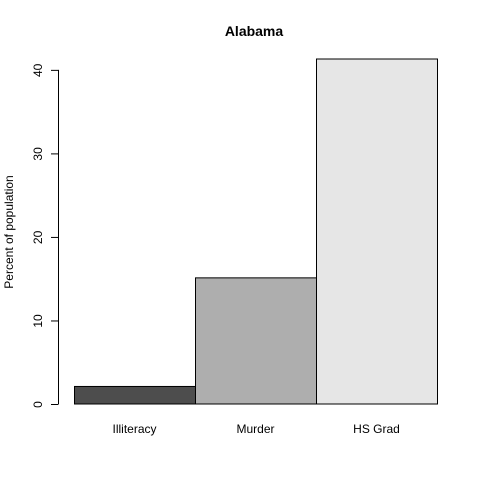 The width and height of the screenshot is (480, 480). Describe the element at coordinates (376, 429) in the screenshot. I see `x-tick-label: HS Grad` at that location.